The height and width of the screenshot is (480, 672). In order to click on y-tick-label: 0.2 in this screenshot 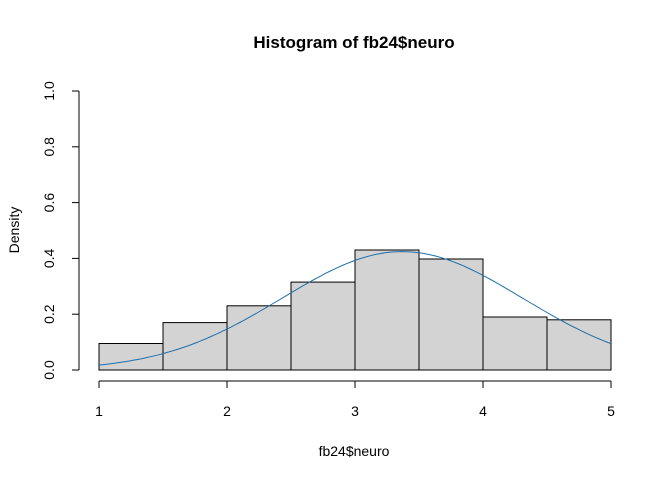, I will do `click(49, 314)`.